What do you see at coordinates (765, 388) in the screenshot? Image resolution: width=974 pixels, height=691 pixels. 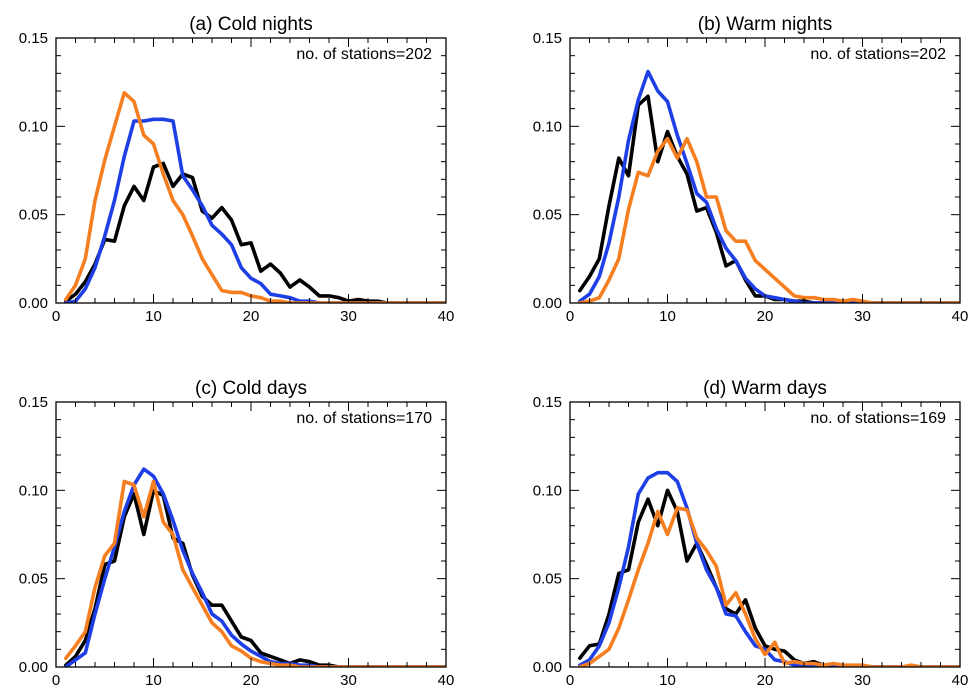 I see `panel-title: (d) Warm days` at bounding box center [765, 388].